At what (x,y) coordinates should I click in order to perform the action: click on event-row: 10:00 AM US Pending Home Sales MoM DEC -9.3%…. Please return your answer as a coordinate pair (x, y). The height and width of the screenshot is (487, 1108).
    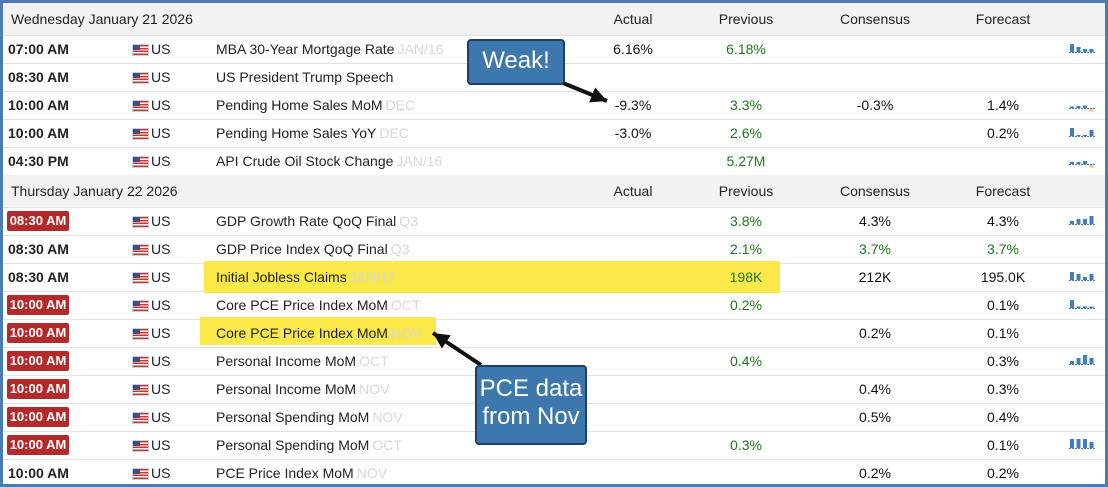
    Looking at the image, I should click on (554, 105).